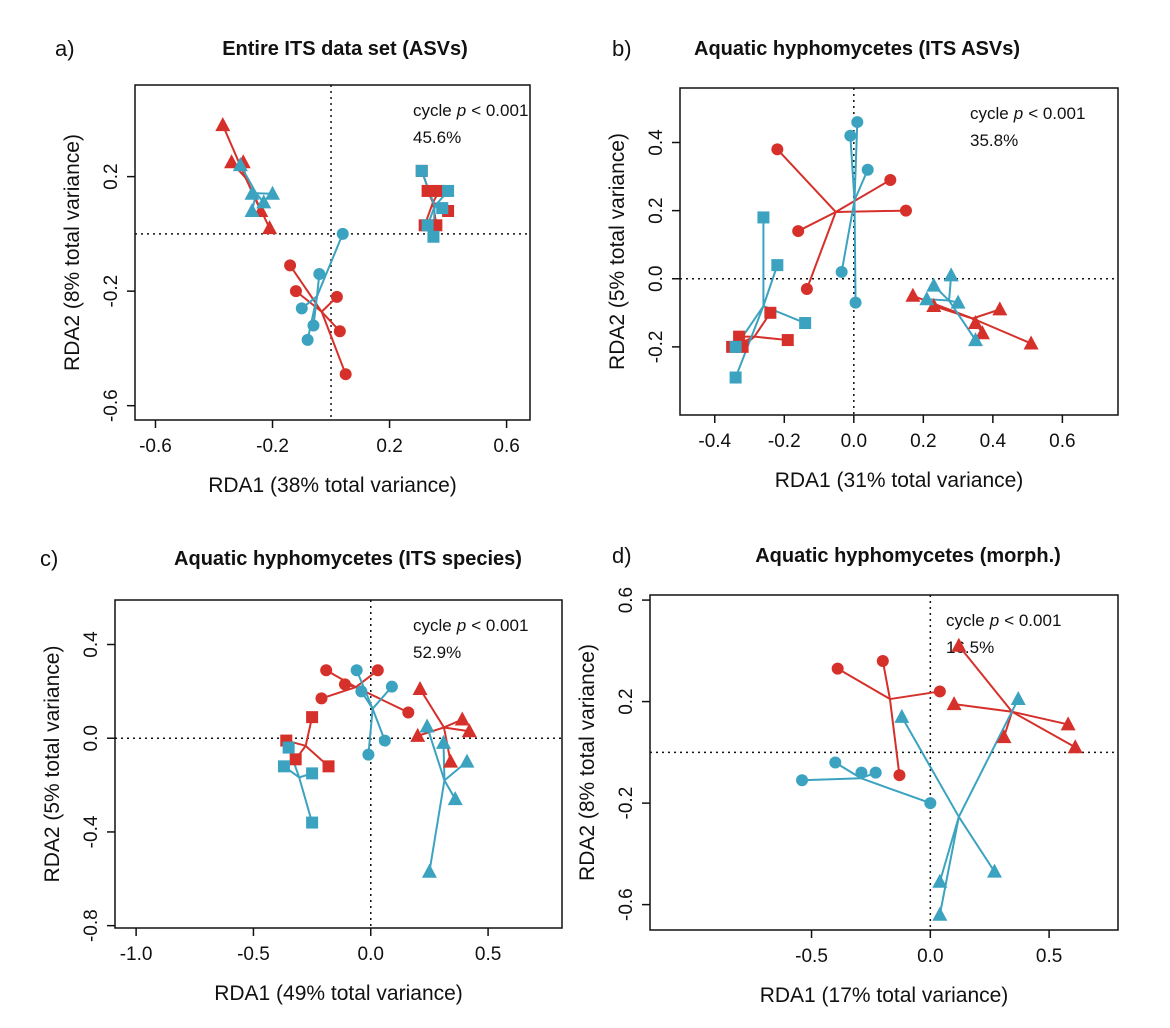 This screenshot has width=1170, height=1028. I want to click on panel-title: Aquatic hyphomycetes (ITS species), so click(348, 559).